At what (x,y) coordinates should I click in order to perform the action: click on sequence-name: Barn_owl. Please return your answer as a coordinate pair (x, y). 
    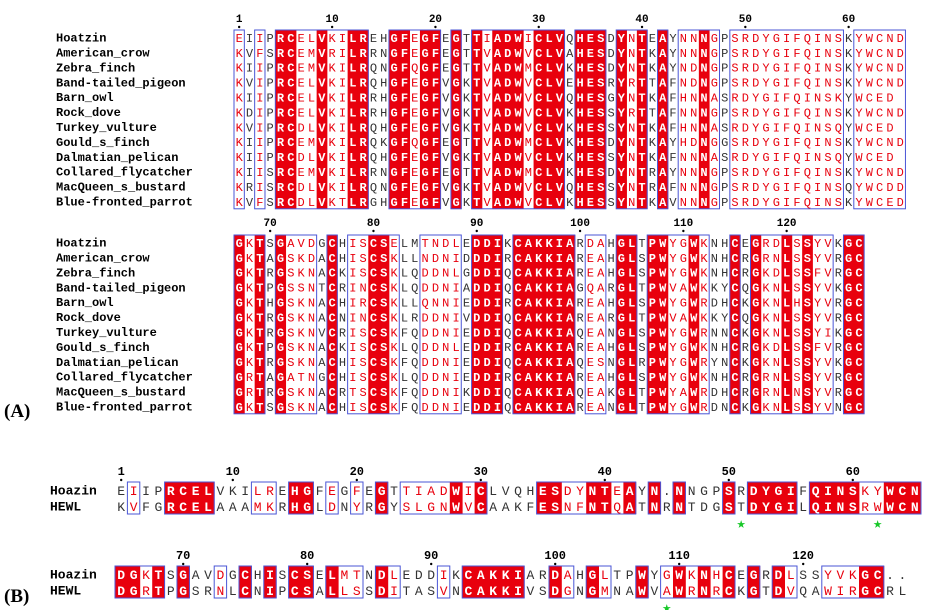
    Looking at the image, I should click on (85, 98).